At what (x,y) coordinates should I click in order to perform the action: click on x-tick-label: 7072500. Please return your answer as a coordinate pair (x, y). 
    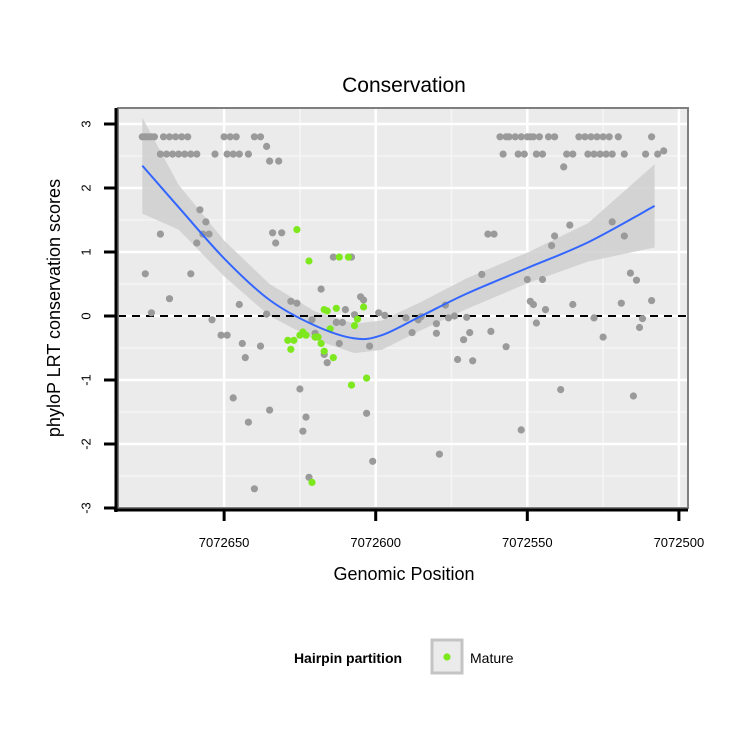
    Looking at the image, I should click on (679, 542).